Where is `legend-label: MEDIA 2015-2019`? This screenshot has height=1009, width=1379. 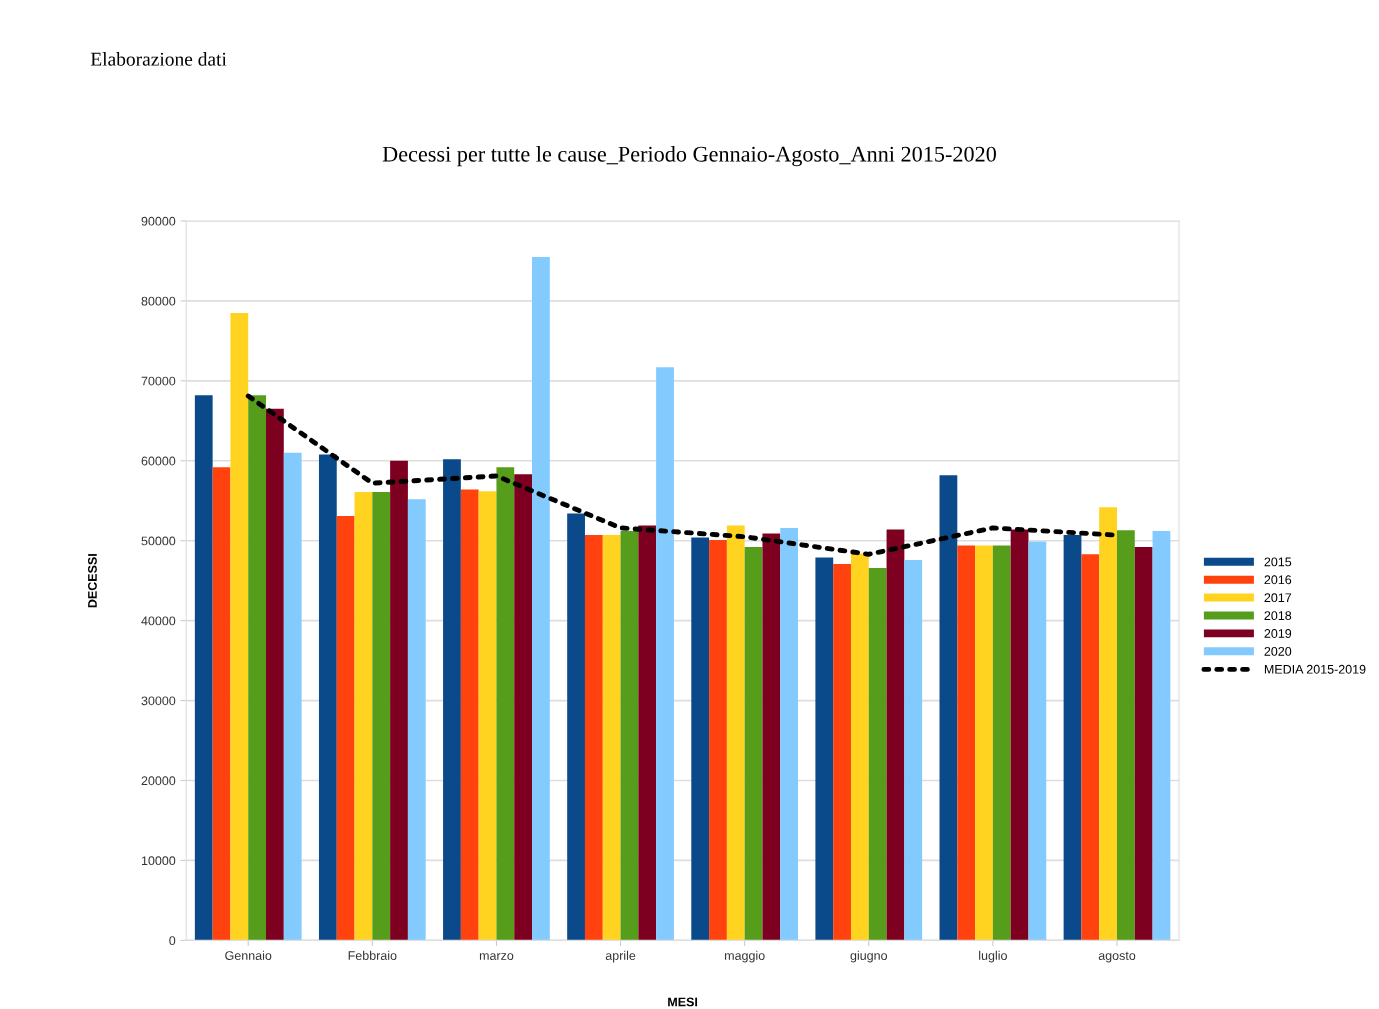 legend-label: MEDIA 2015-2019 is located at coordinates (1315, 669).